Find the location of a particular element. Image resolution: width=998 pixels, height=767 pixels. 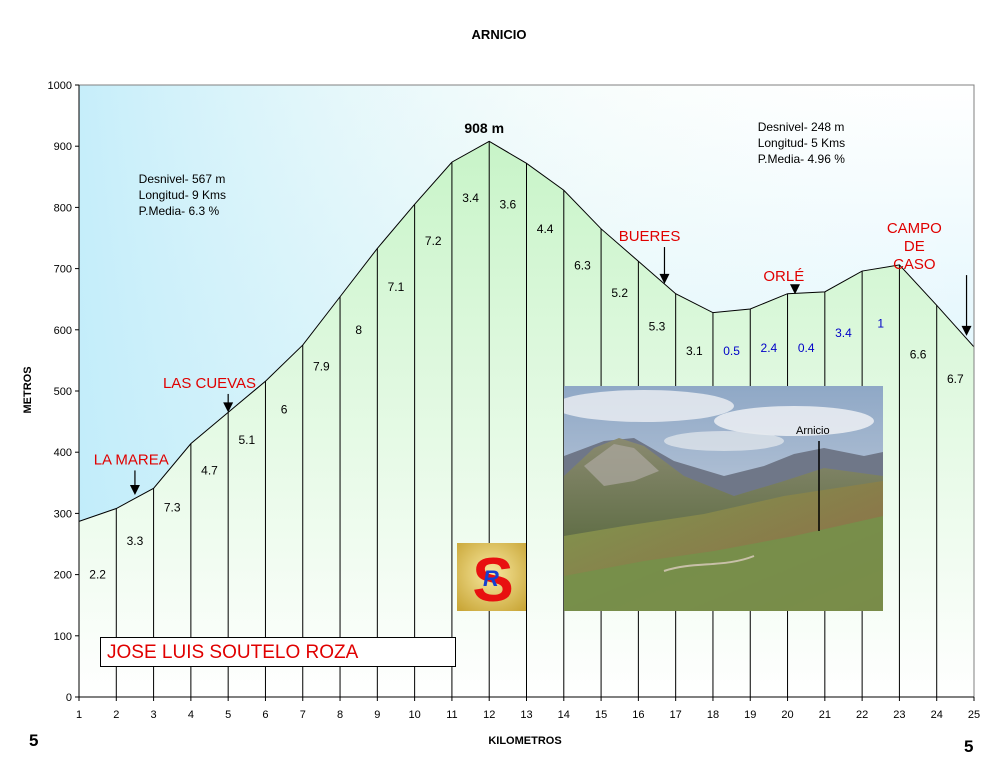

segment-gradient-label: 6.3 is located at coordinates (582, 266).